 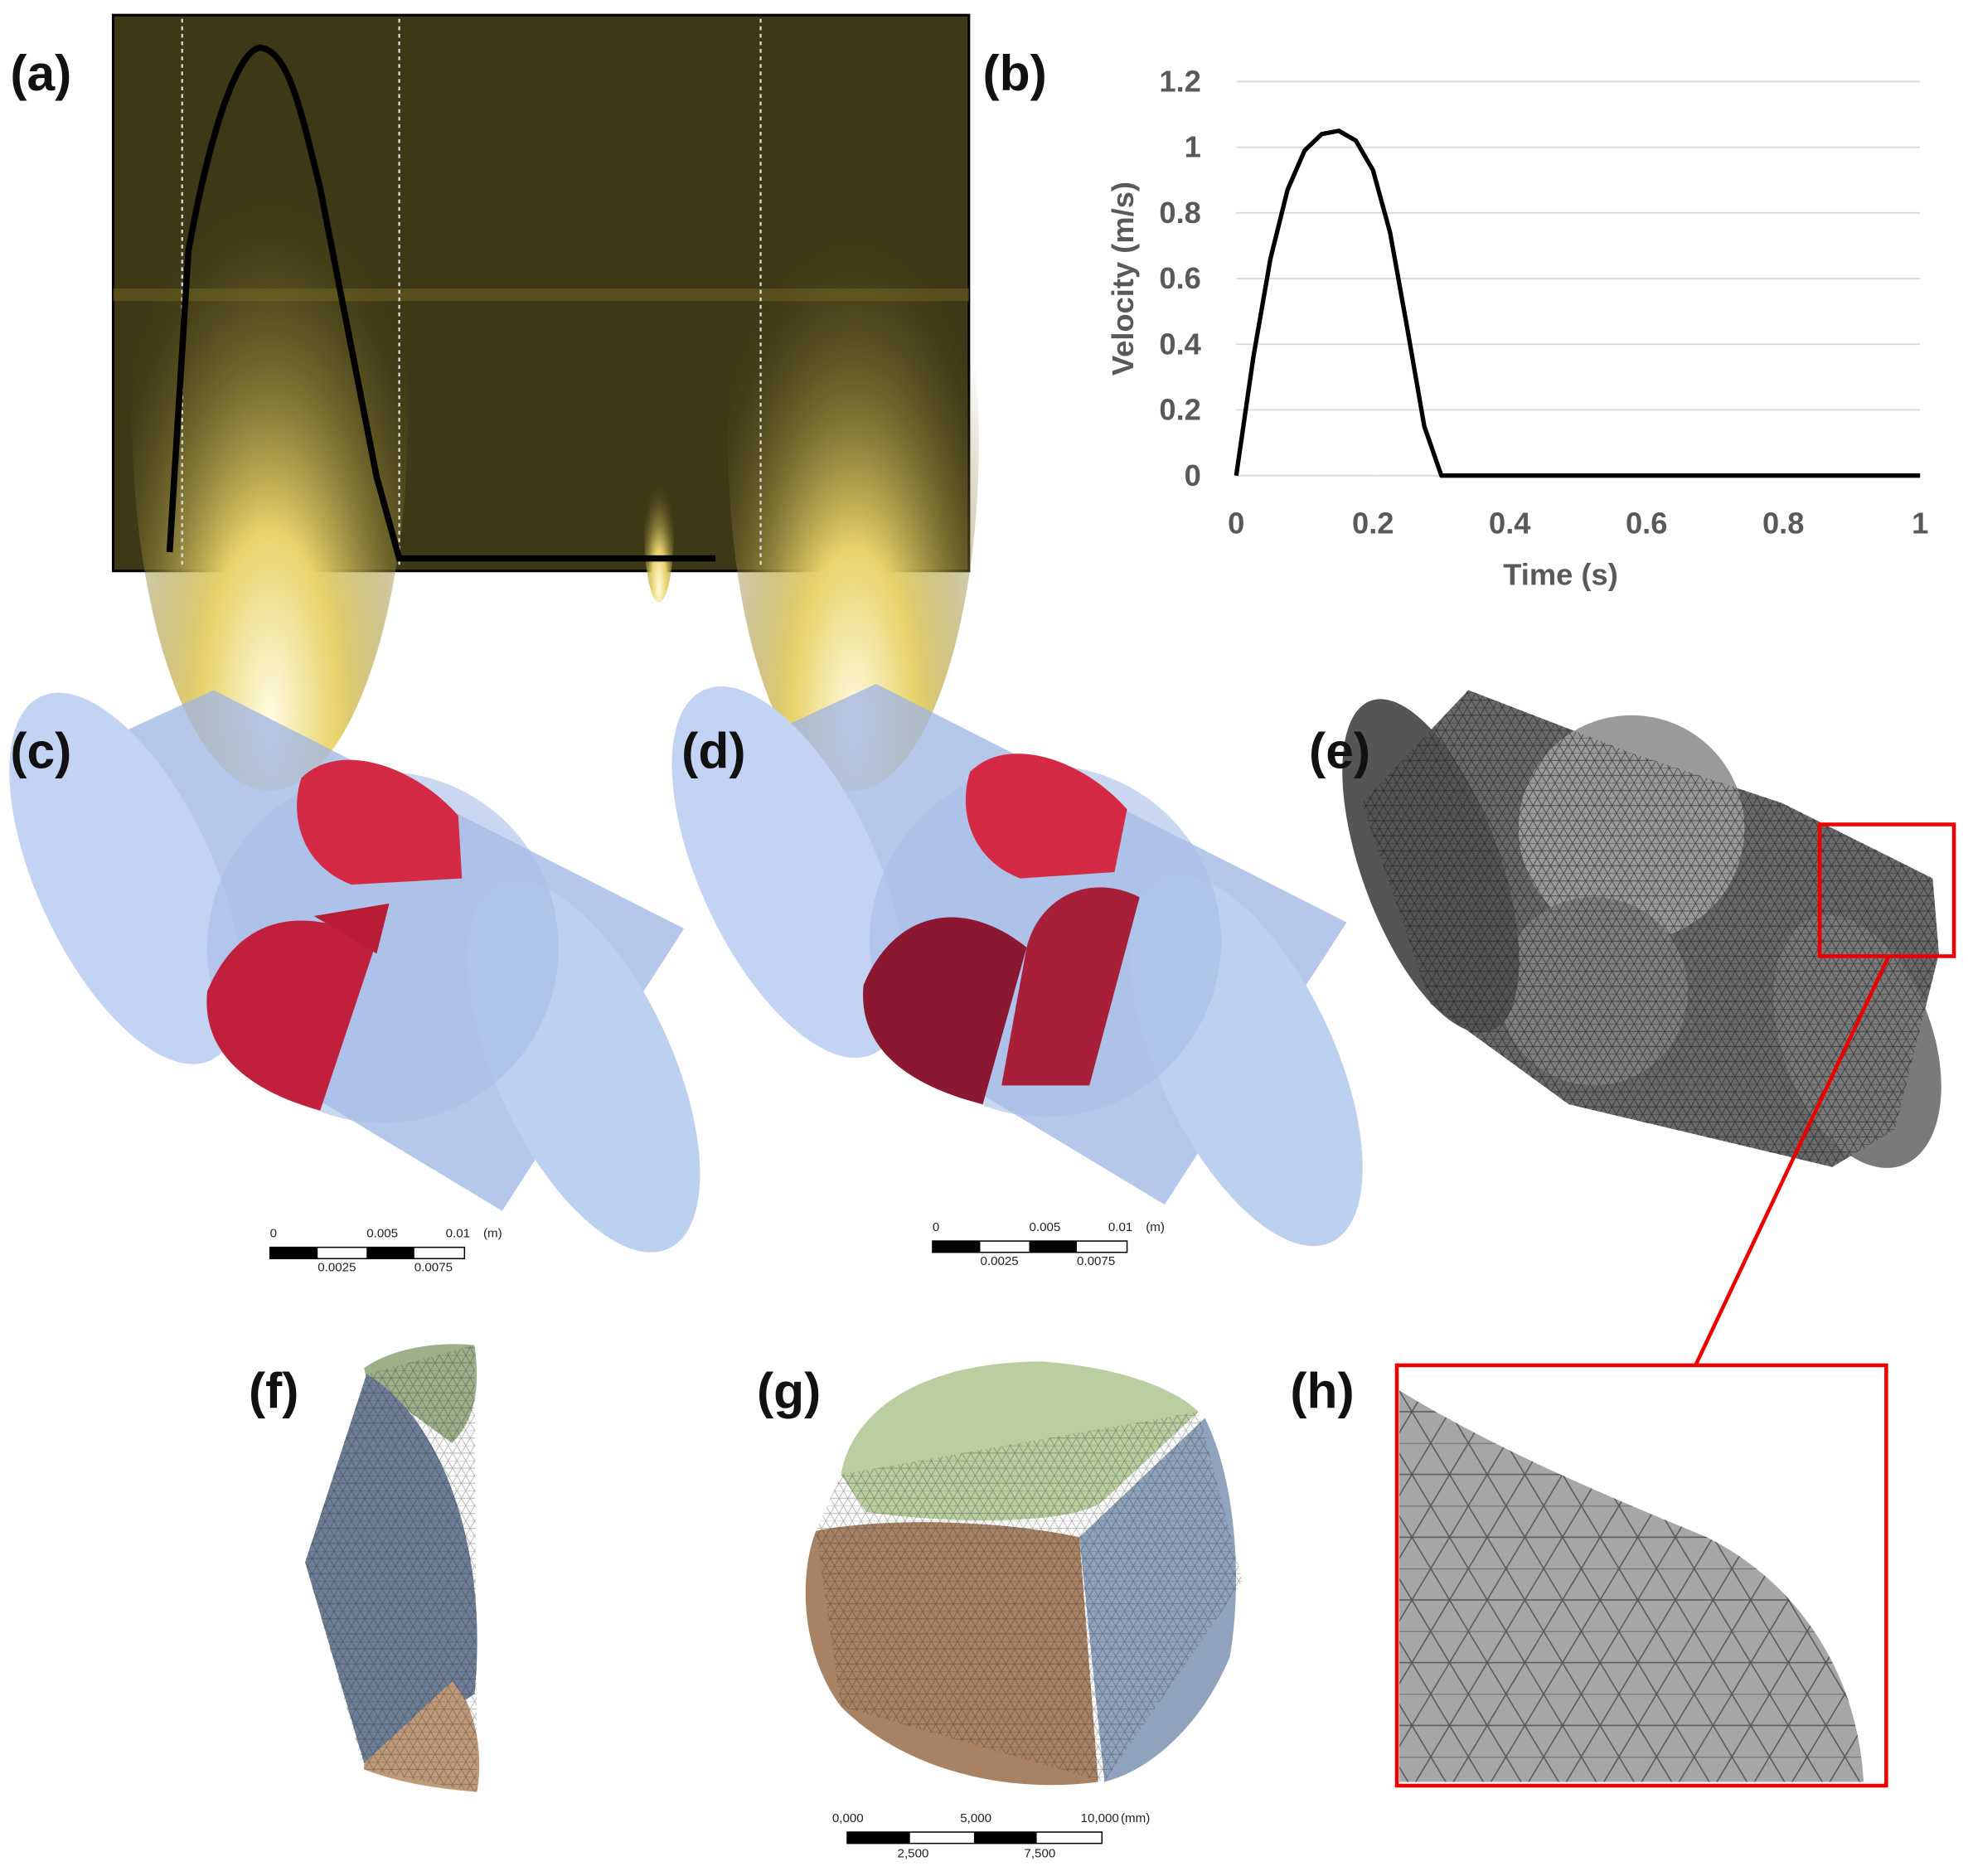 What do you see at coordinates (1180, 344) in the screenshot?
I see `y-tick-label: 0.4` at bounding box center [1180, 344].